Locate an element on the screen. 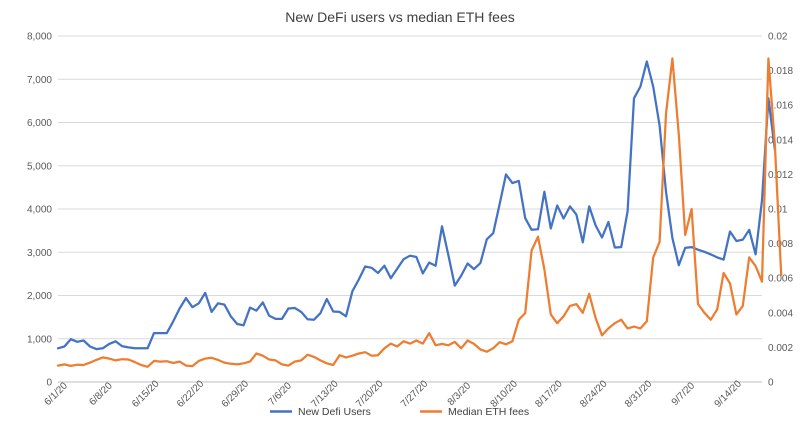  x-tick-label: 6/22/20 is located at coordinates (191, 394).